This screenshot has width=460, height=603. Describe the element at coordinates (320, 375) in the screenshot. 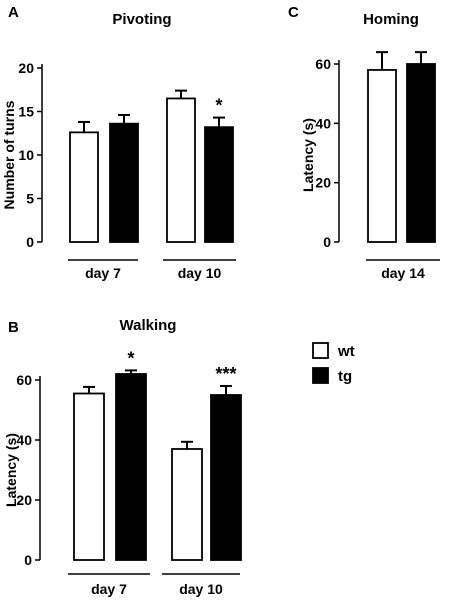

I see `legend-swatch-tg` at that location.